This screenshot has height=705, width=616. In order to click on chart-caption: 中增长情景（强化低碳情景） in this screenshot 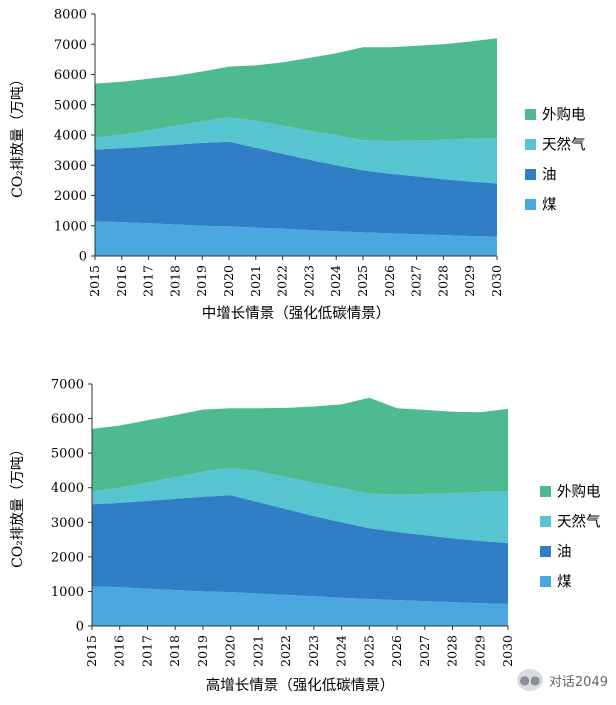, I will do `click(296, 313)`.